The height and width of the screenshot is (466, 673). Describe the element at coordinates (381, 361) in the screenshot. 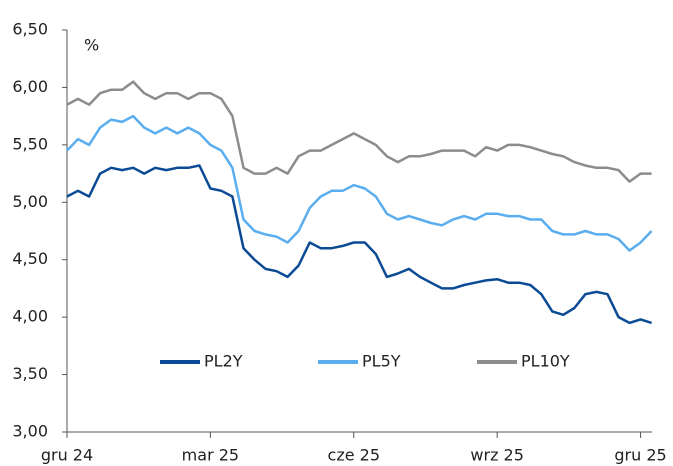

I see `legend-label: PL5Y` at that location.